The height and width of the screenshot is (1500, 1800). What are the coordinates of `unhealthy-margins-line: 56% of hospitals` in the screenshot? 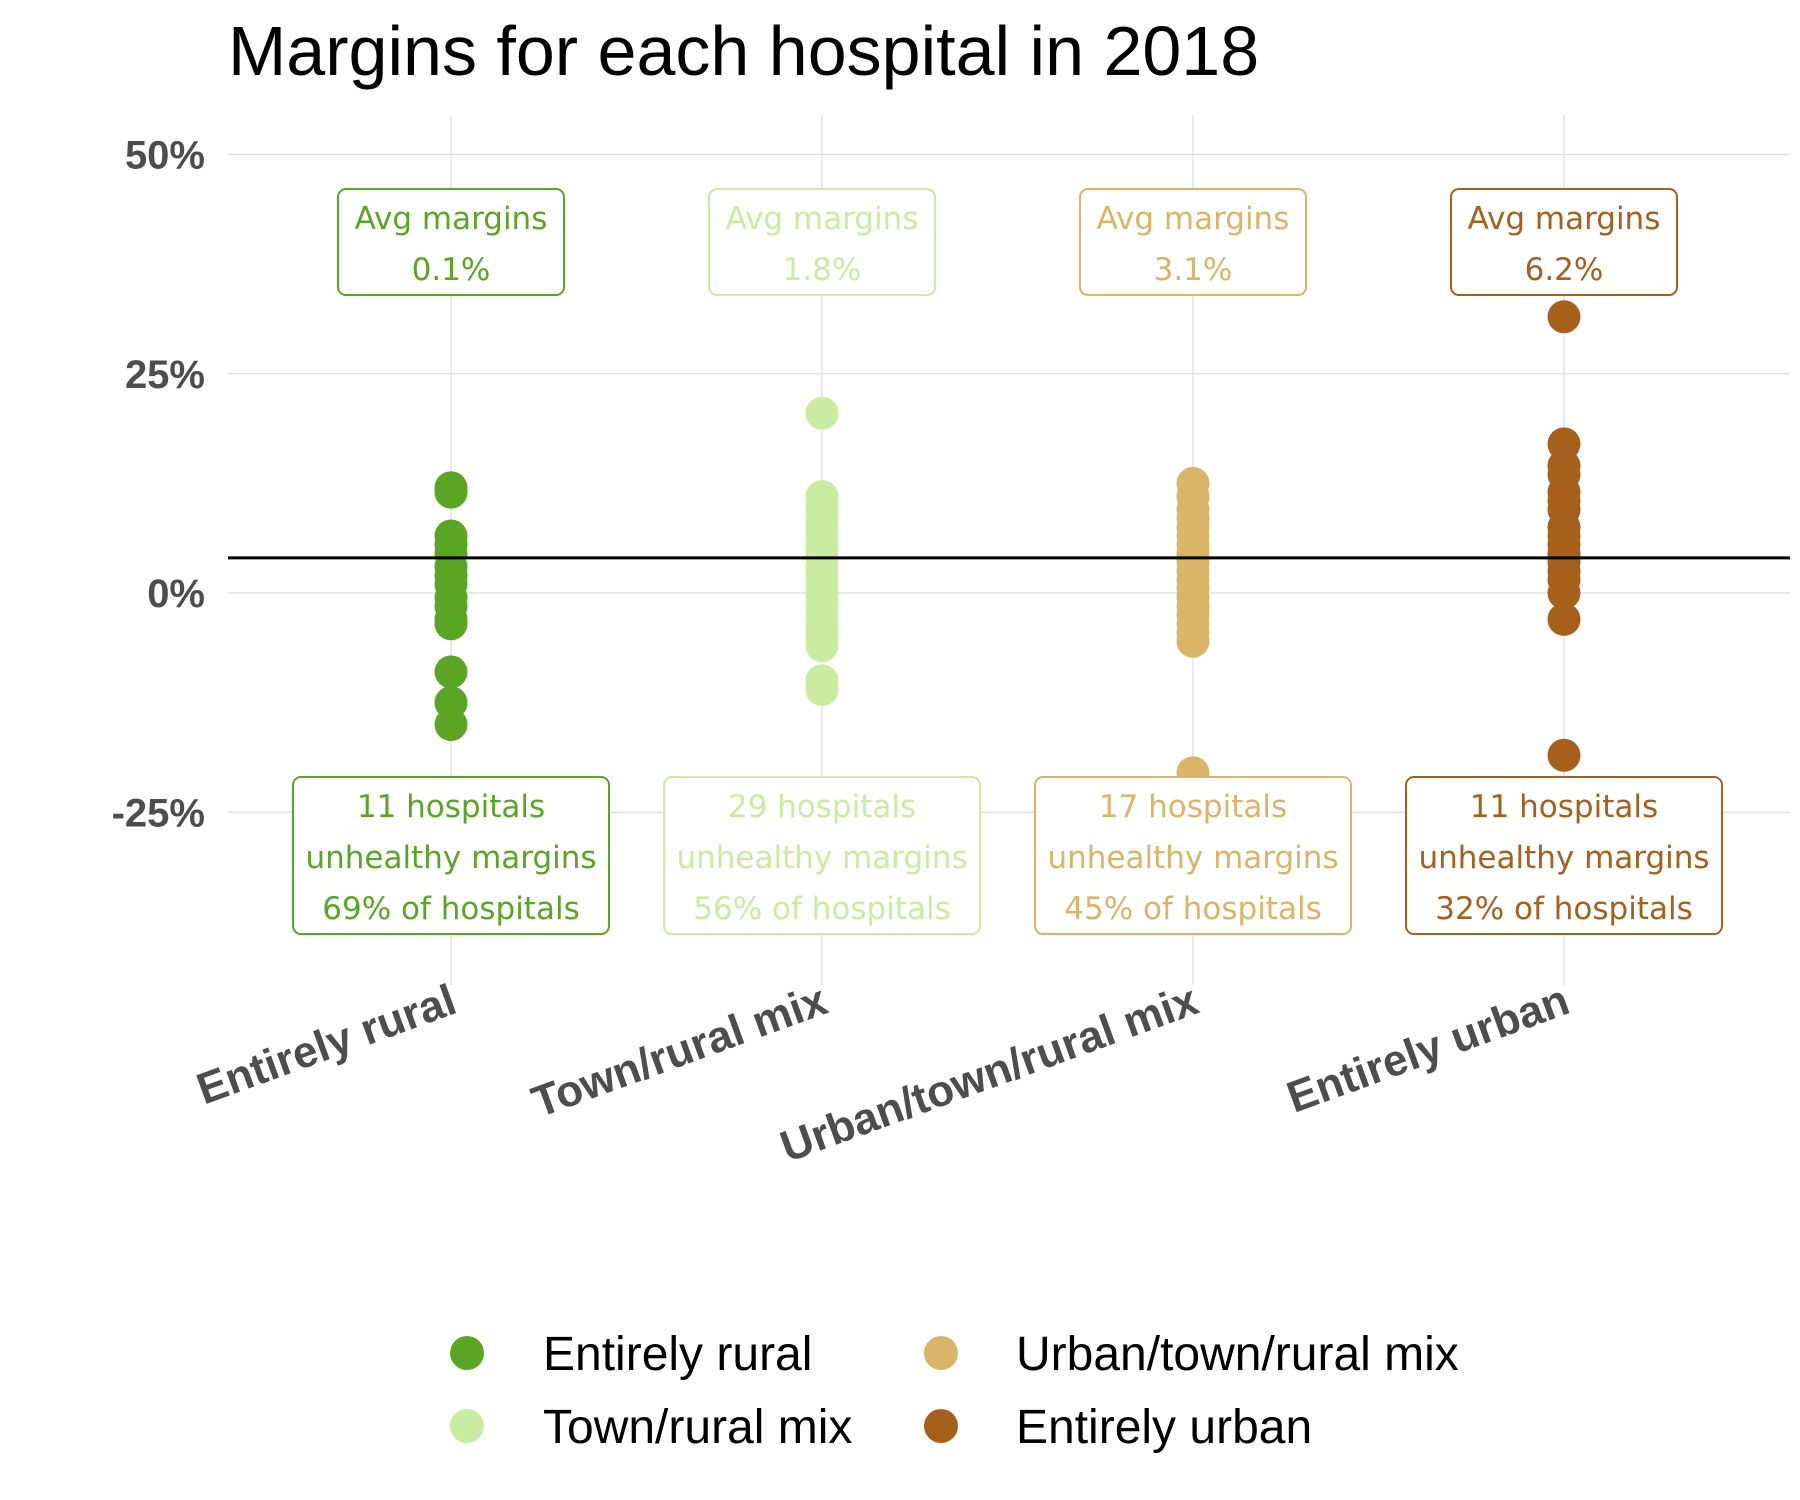 It's located at (821, 909).